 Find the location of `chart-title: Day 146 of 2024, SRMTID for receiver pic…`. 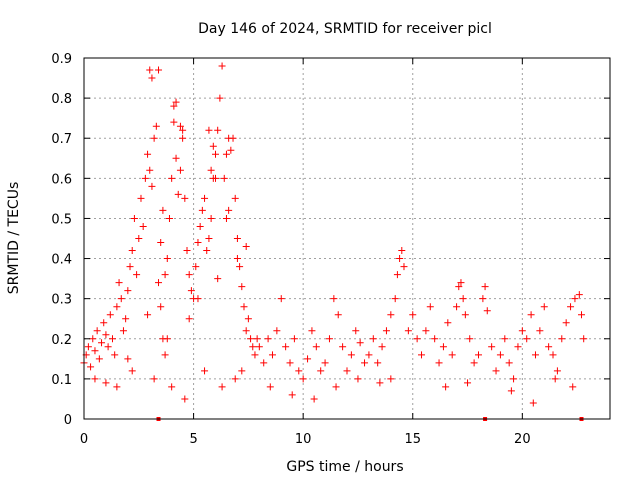

chart-title: Day 146 of 2024, SRMTID for receiver pic… is located at coordinates (345, 29).